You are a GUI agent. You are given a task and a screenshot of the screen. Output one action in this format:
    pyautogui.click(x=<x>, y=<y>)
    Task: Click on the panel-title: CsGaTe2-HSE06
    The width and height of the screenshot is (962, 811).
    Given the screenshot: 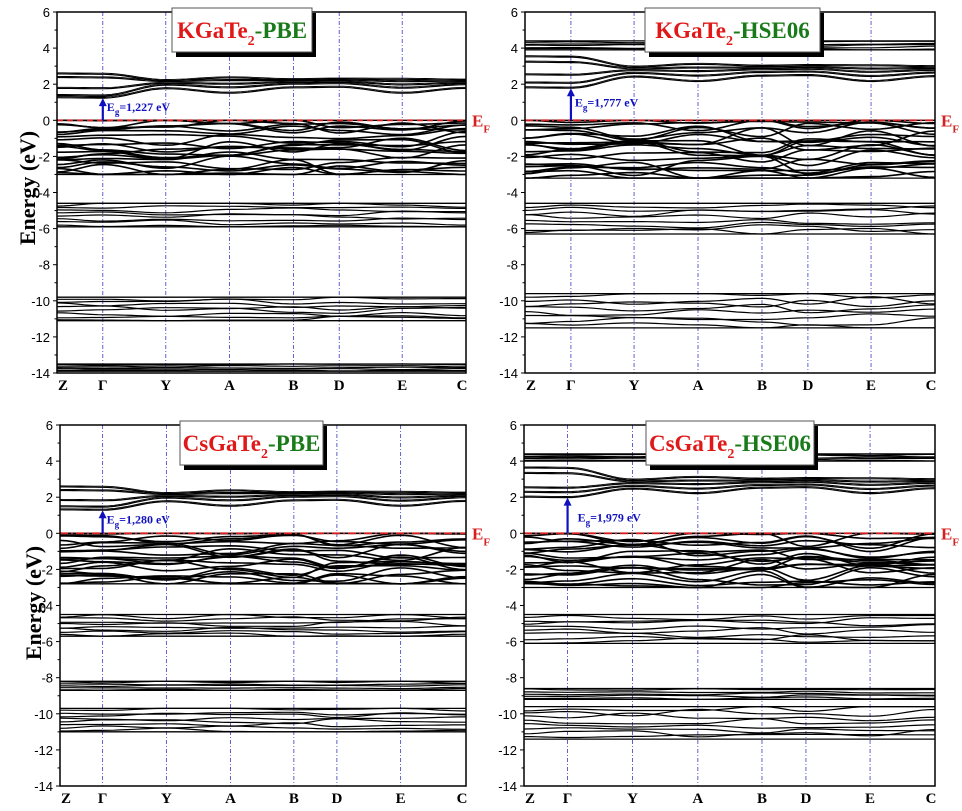 What is the action you would take?
    pyautogui.click(x=730, y=446)
    